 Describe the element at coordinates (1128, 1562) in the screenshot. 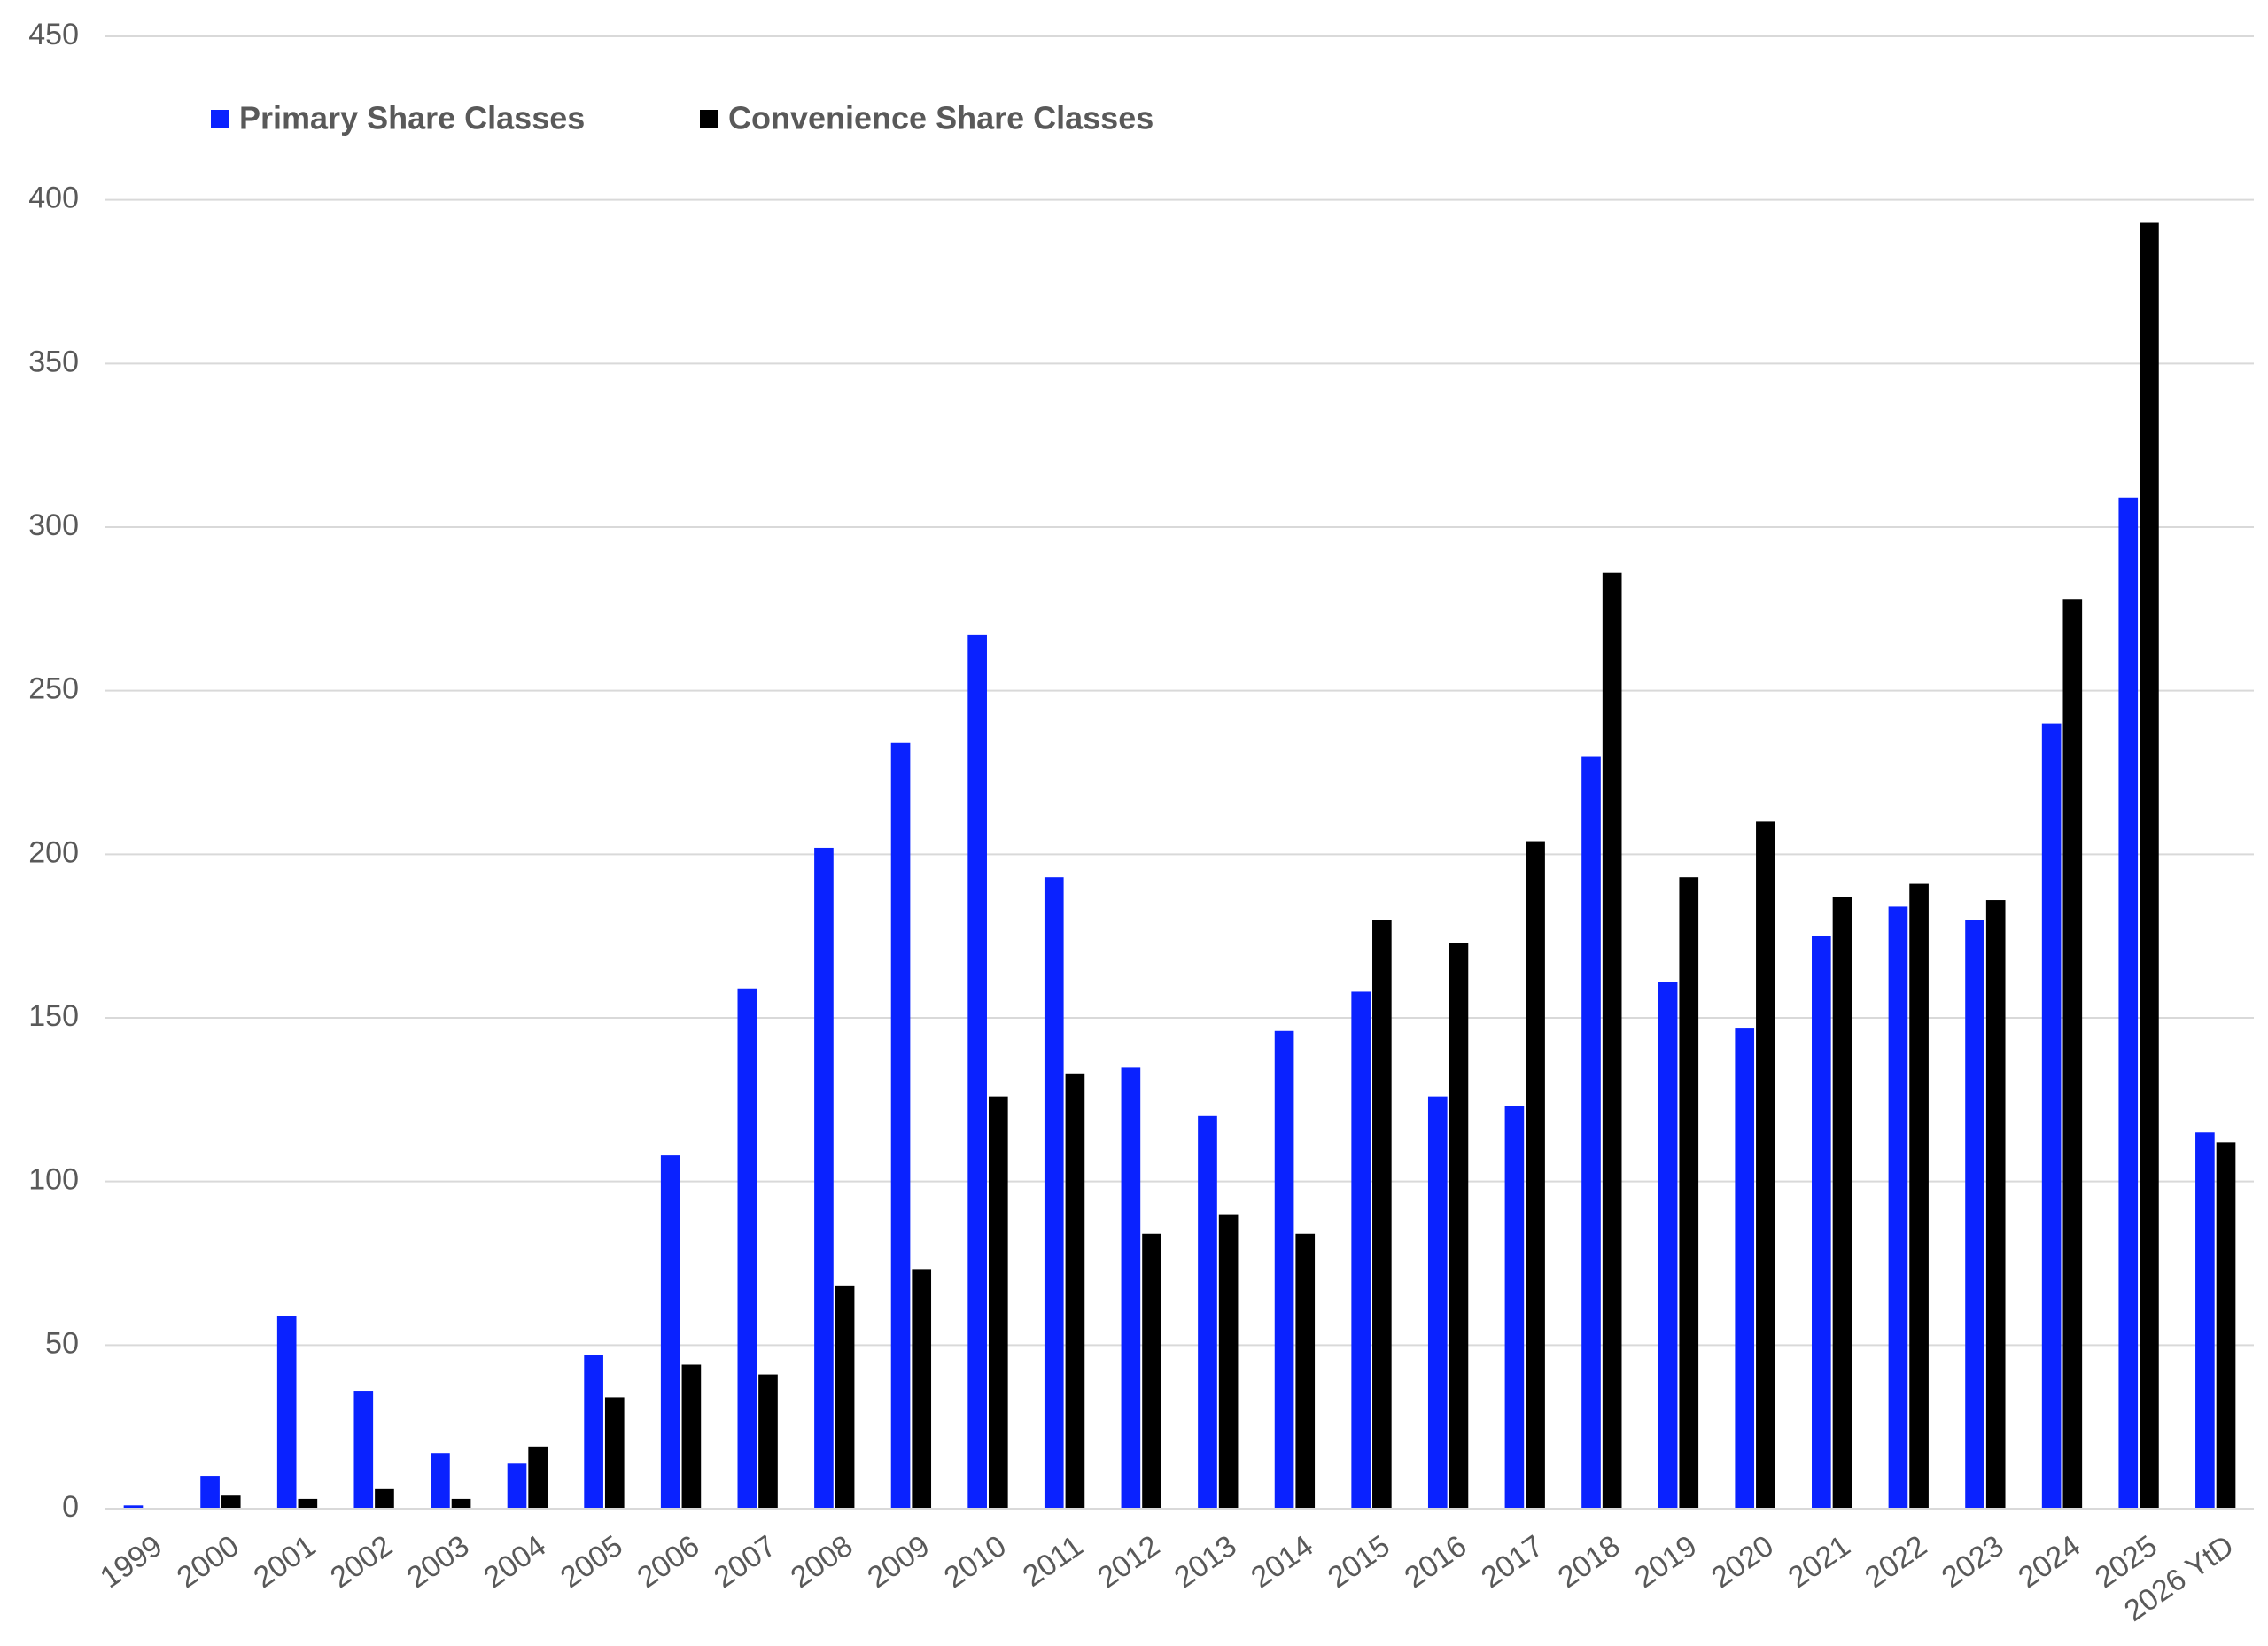

I see `x-tick-label: 2012` at that location.